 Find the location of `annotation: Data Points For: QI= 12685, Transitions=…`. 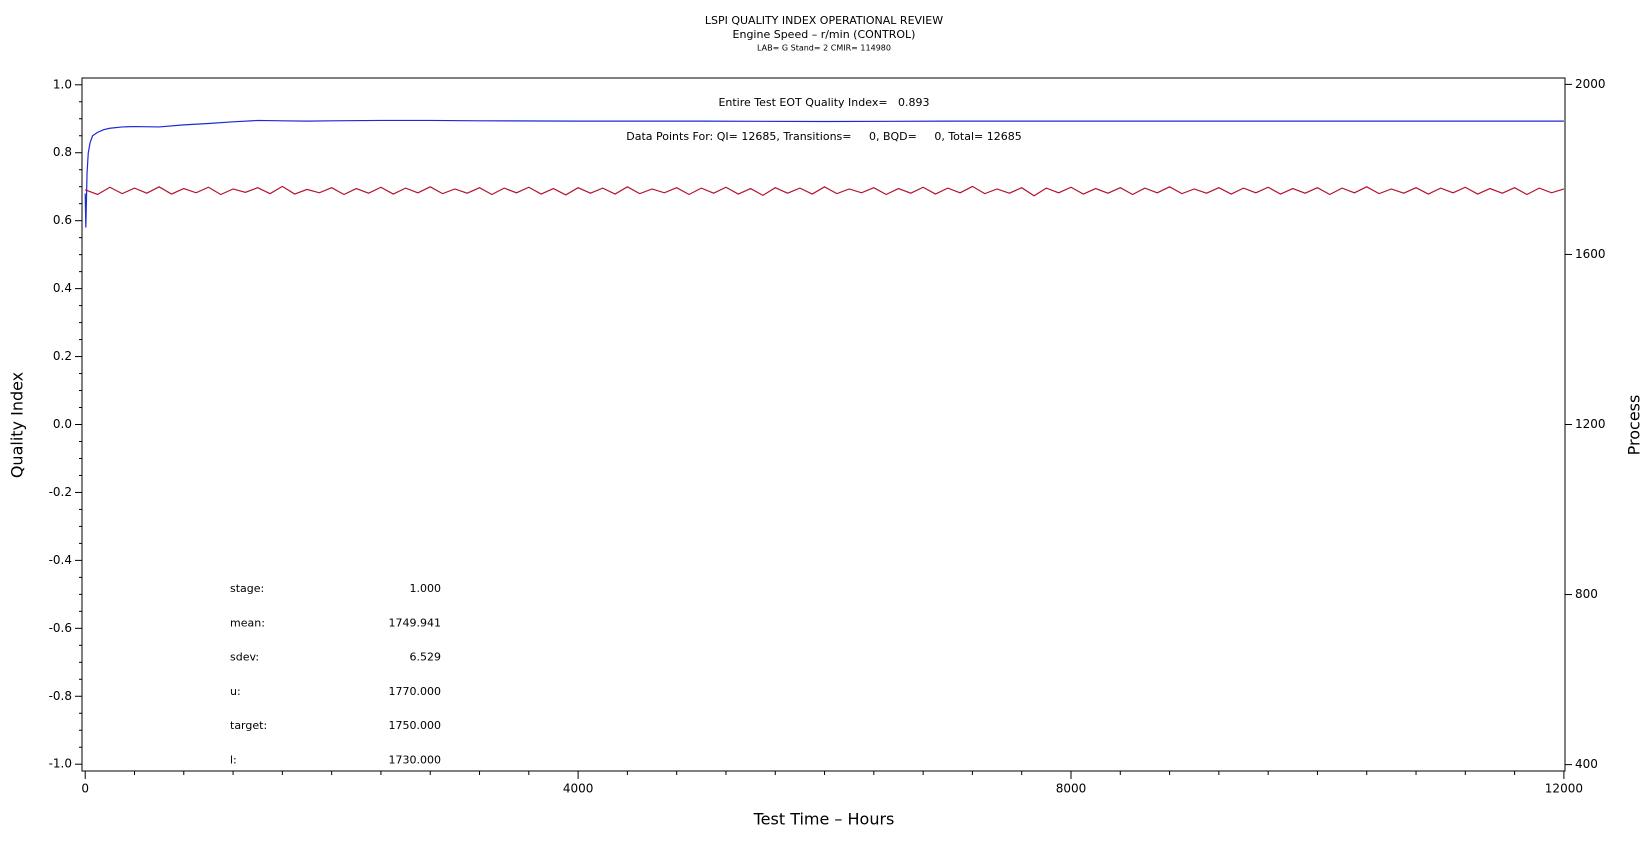

annotation: Data Points For: QI= 12685, Transitions=… is located at coordinates (823, 136).